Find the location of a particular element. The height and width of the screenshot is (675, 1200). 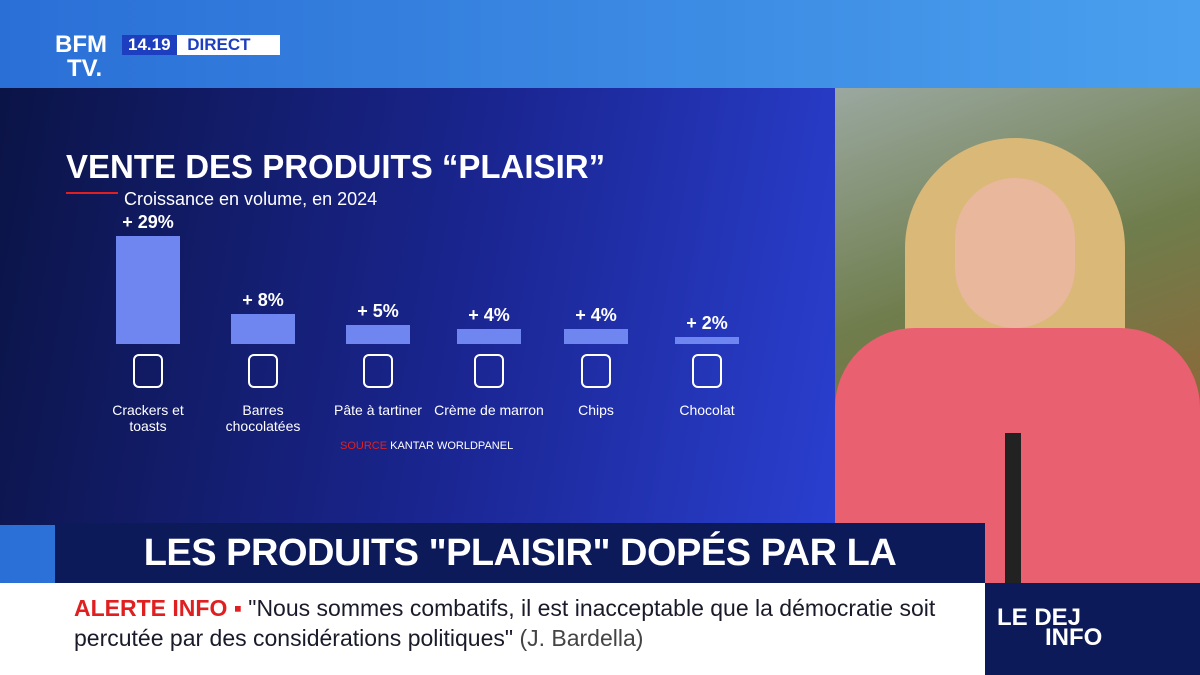

logo-bottom: TV. is located at coordinates (85, 68).